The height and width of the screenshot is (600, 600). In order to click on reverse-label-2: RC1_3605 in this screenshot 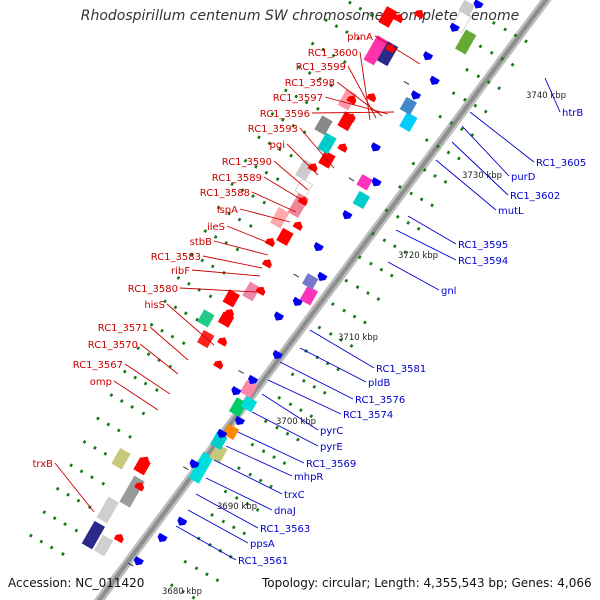, I will do `click(561, 163)`.